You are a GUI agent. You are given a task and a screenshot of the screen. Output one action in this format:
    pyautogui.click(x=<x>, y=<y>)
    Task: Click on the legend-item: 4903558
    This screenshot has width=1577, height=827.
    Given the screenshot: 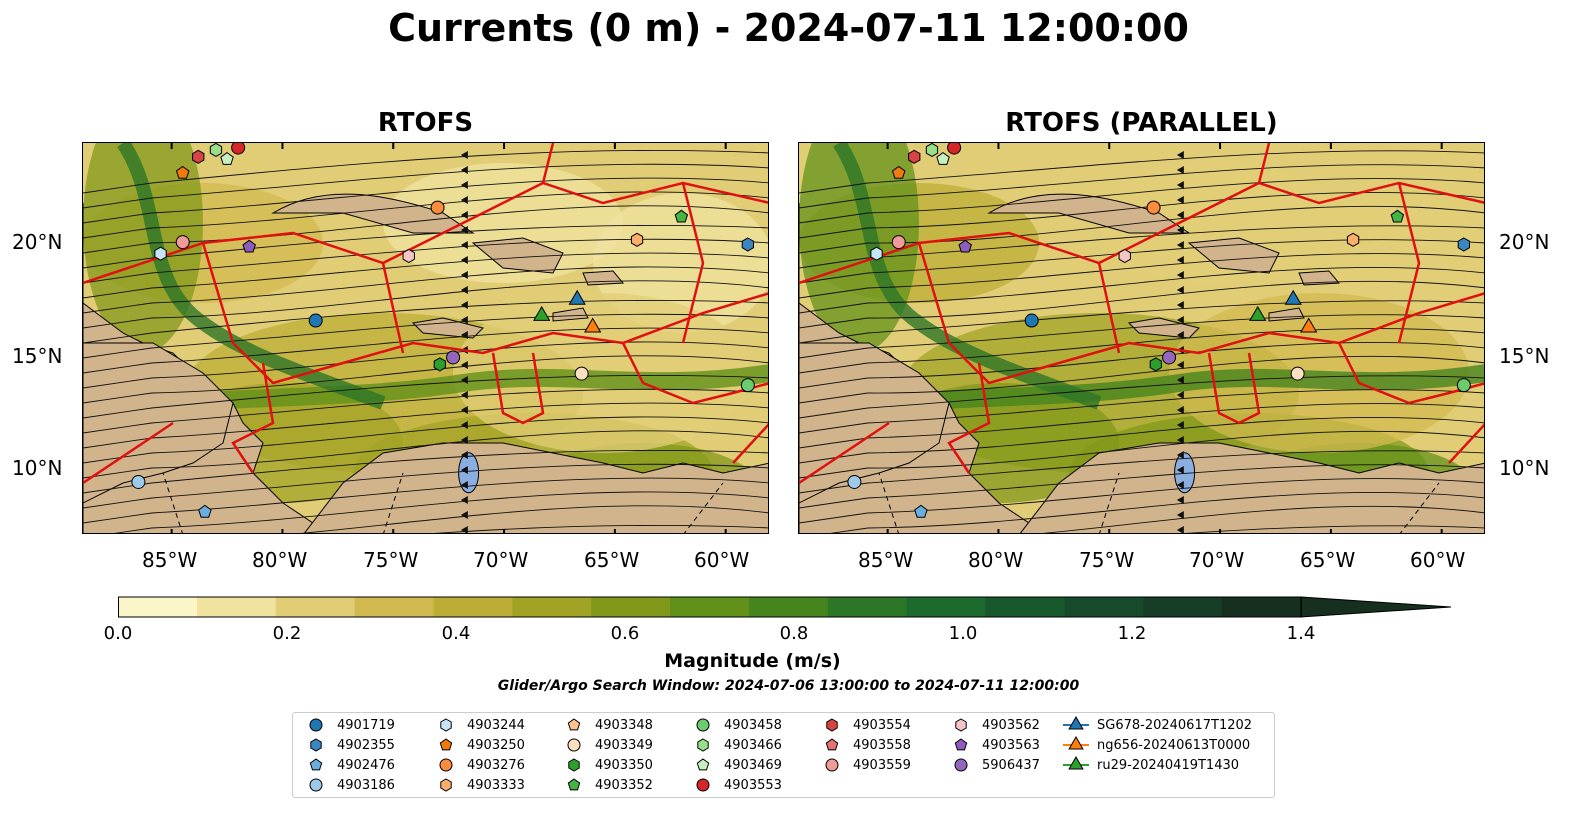 What is the action you would take?
    pyautogui.click(x=865, y=745)
    